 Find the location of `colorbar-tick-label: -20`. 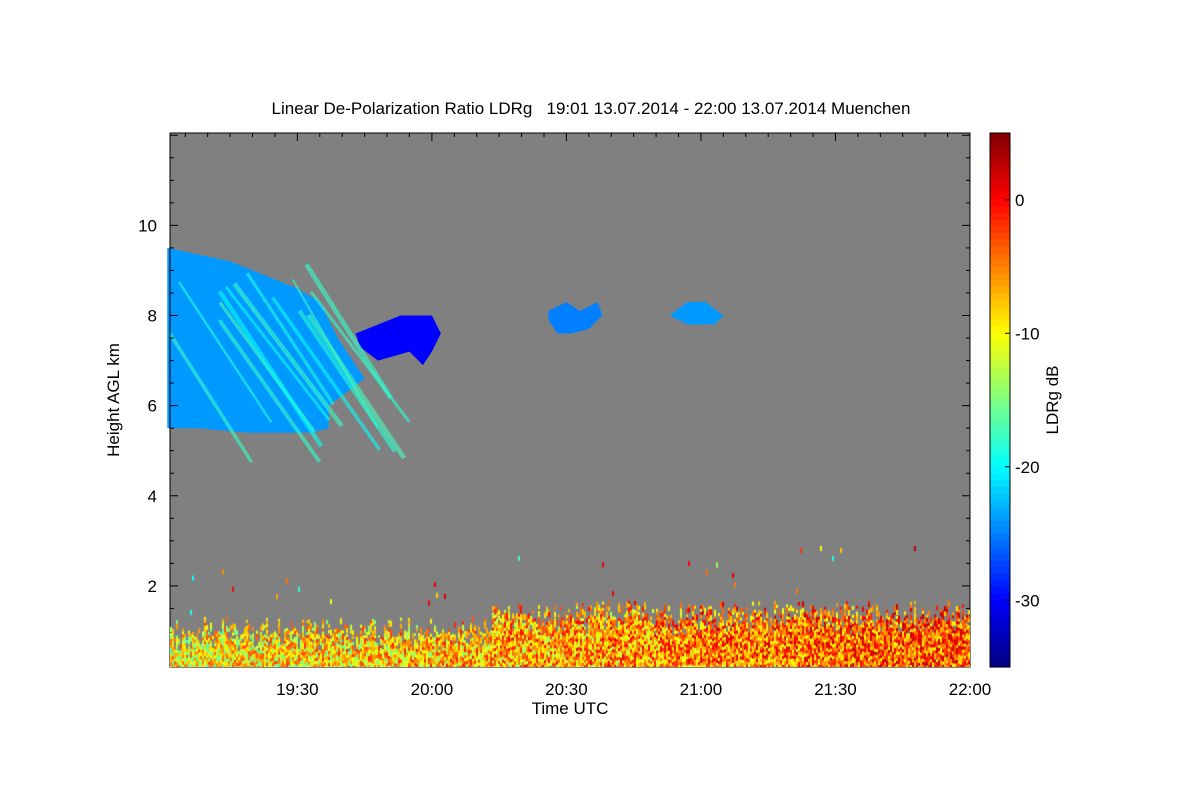

colorbar-tick-label: -20 is located at coordinates (1027, 467).